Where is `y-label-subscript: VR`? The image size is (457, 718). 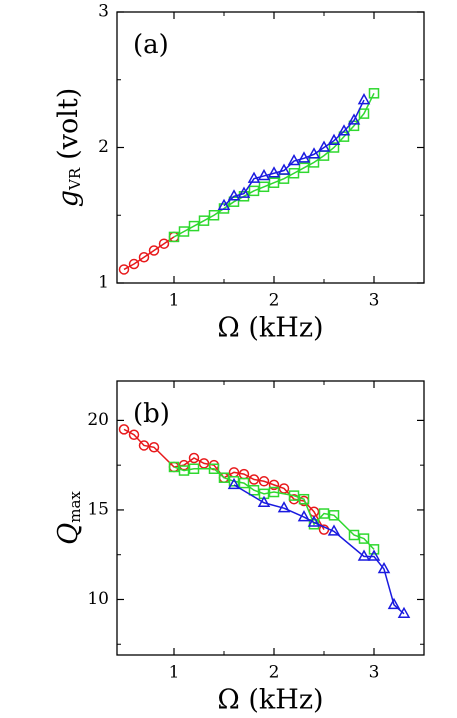
y-label-subscript: VR is located at coordinates (75, 179).